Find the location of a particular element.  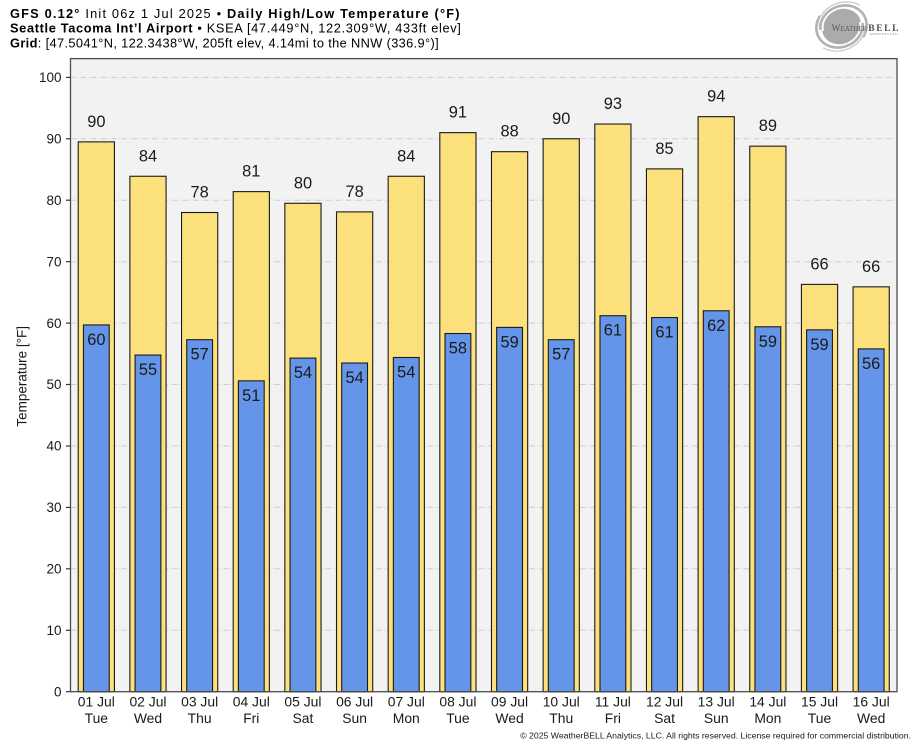

svg-text: 05 Jul is located at coordinates (302, 701).